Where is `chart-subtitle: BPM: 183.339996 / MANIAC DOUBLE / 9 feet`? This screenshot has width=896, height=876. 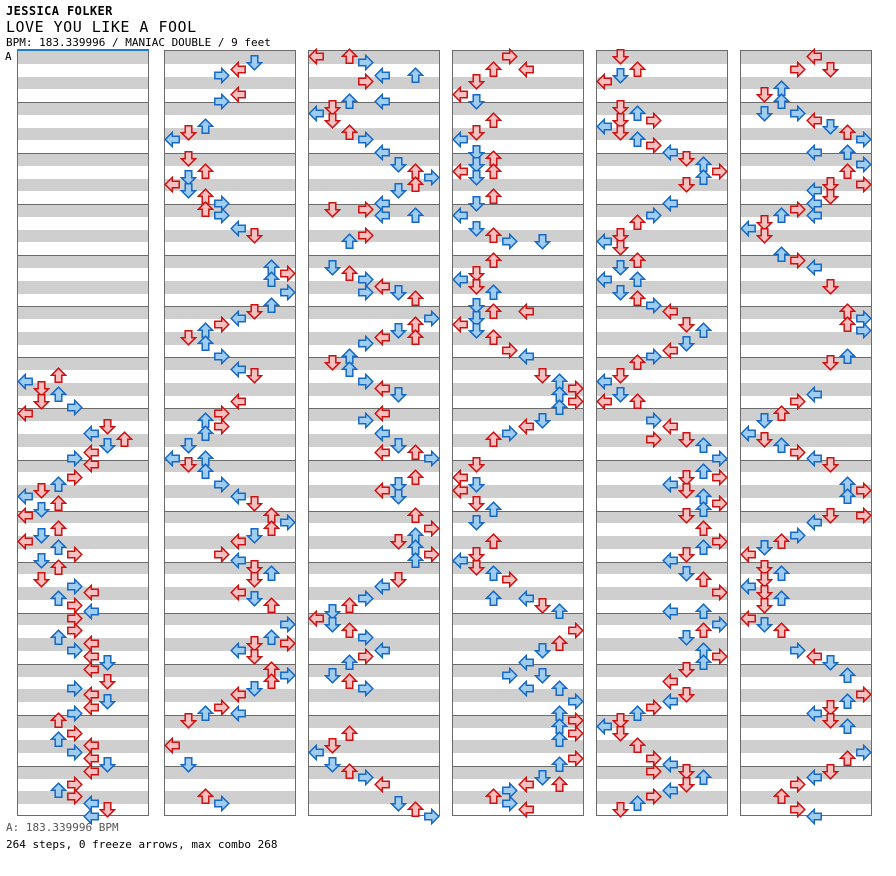
chart-subtitle: BPM: 183.339996 / MANIAC DOUBLE / 9 feet is located at coordinates (138, 42).